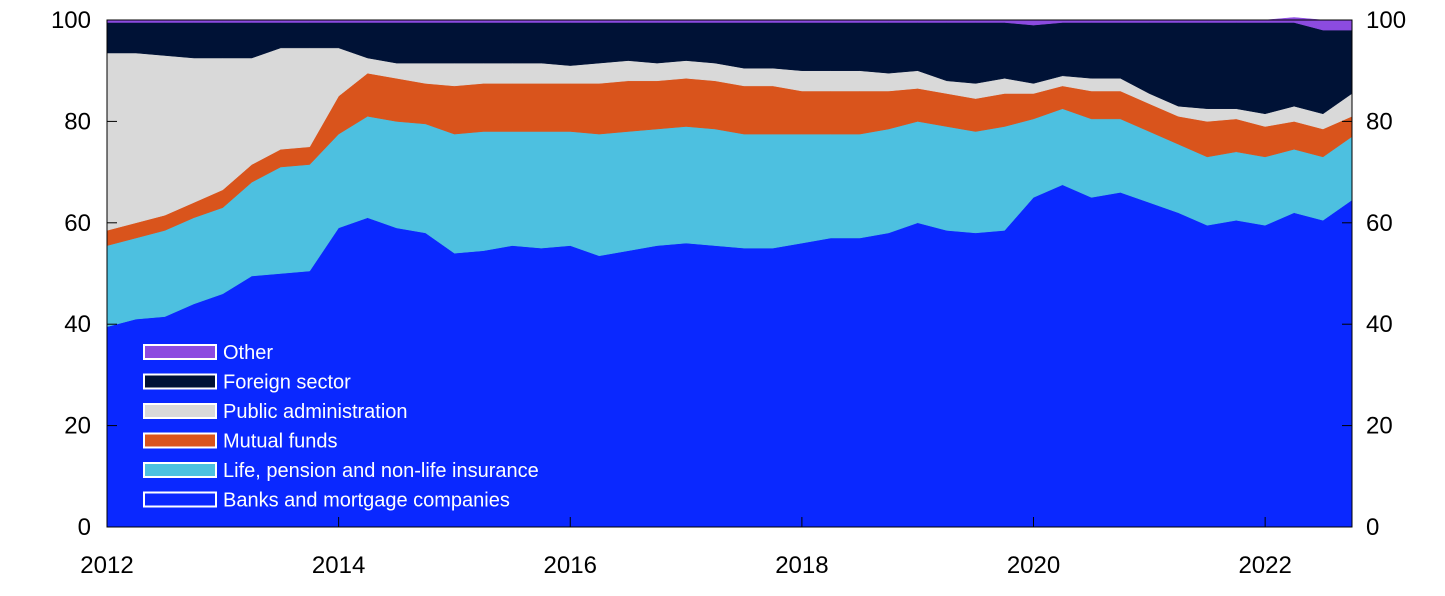  I want to click on y-tick-label-left: 60, so click(77, 223).